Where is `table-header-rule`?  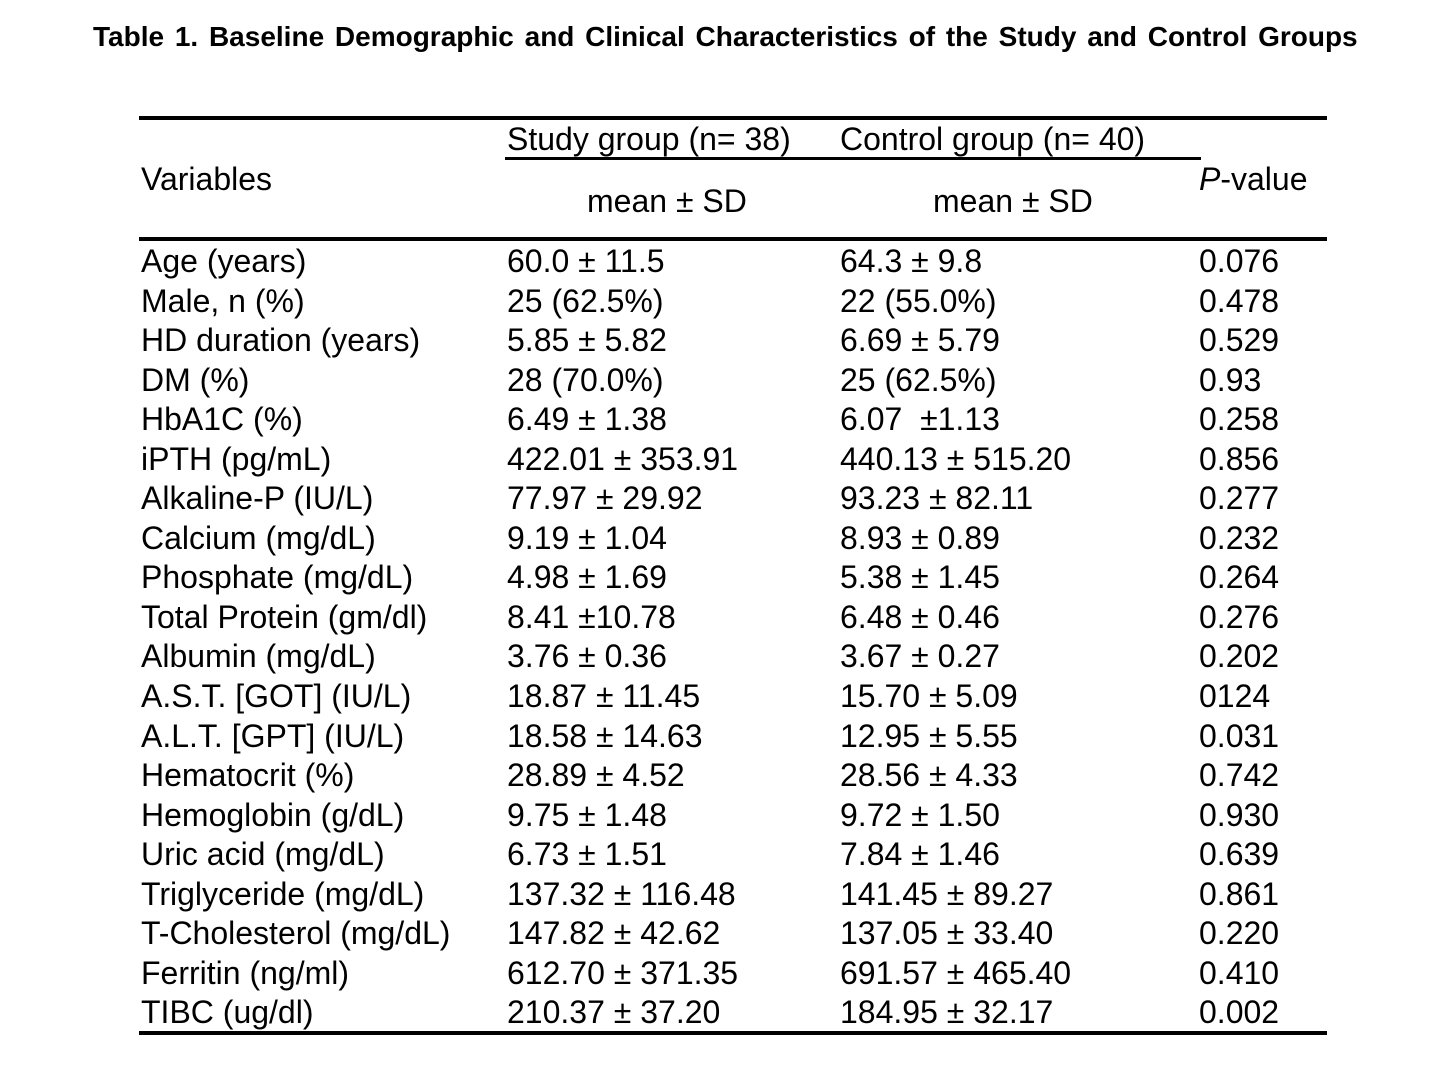
table-header-rule is located at coordinates (733, 239).